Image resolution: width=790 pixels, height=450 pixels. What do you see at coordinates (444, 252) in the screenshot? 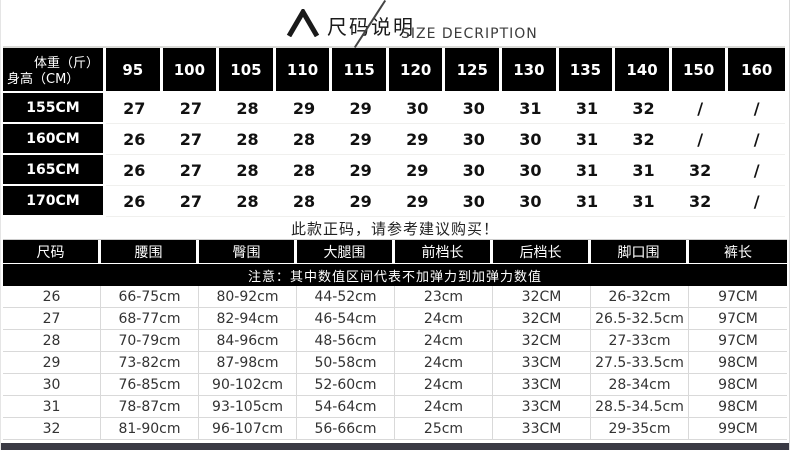
I see `measure-header-cell: 前档长` at bounding box center [444, 252].